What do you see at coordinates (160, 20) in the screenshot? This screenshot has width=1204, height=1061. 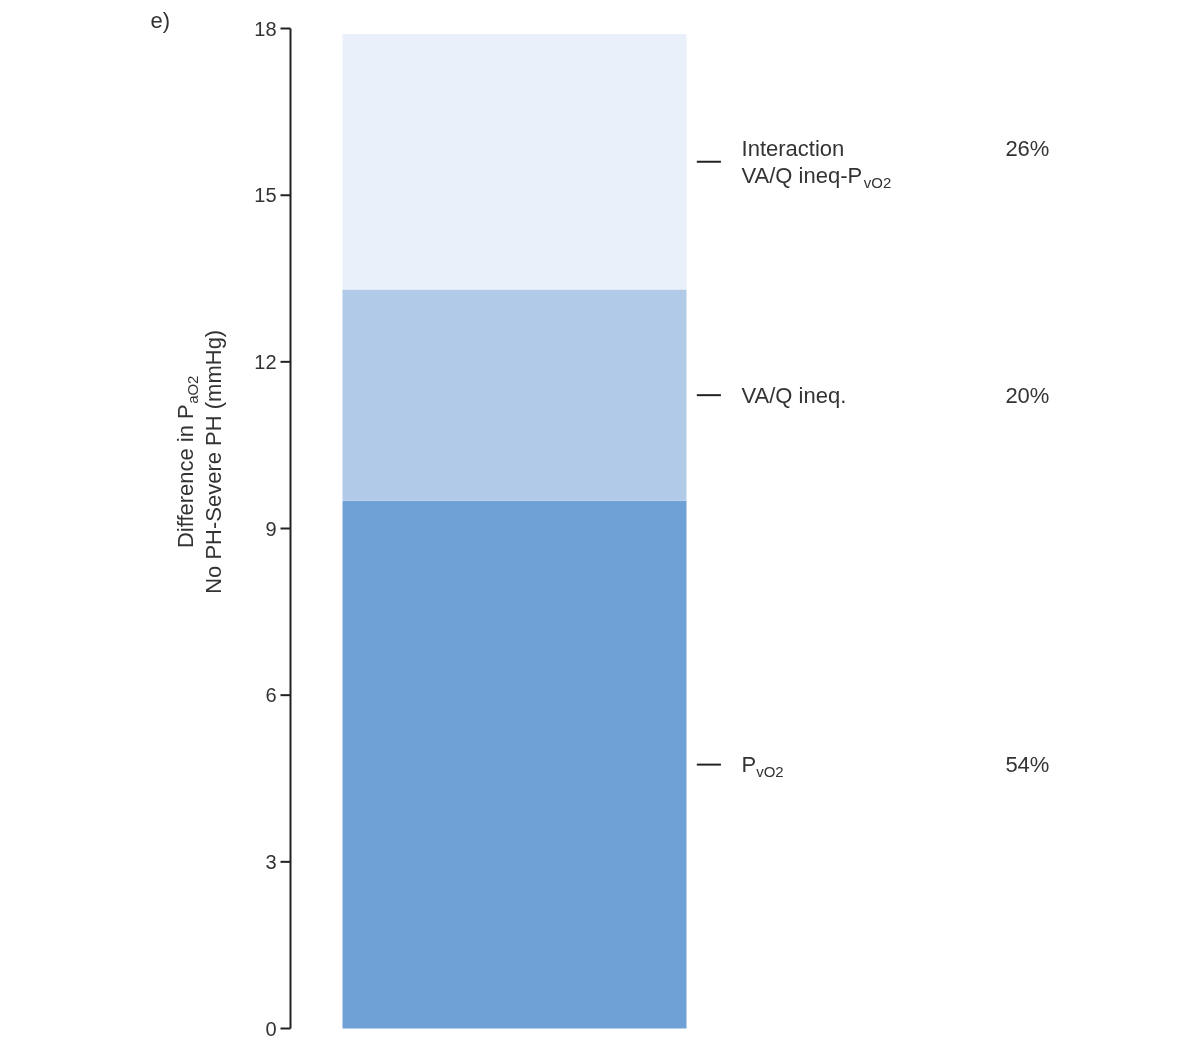 I see `text: e)` at bounding box center [160, 20].